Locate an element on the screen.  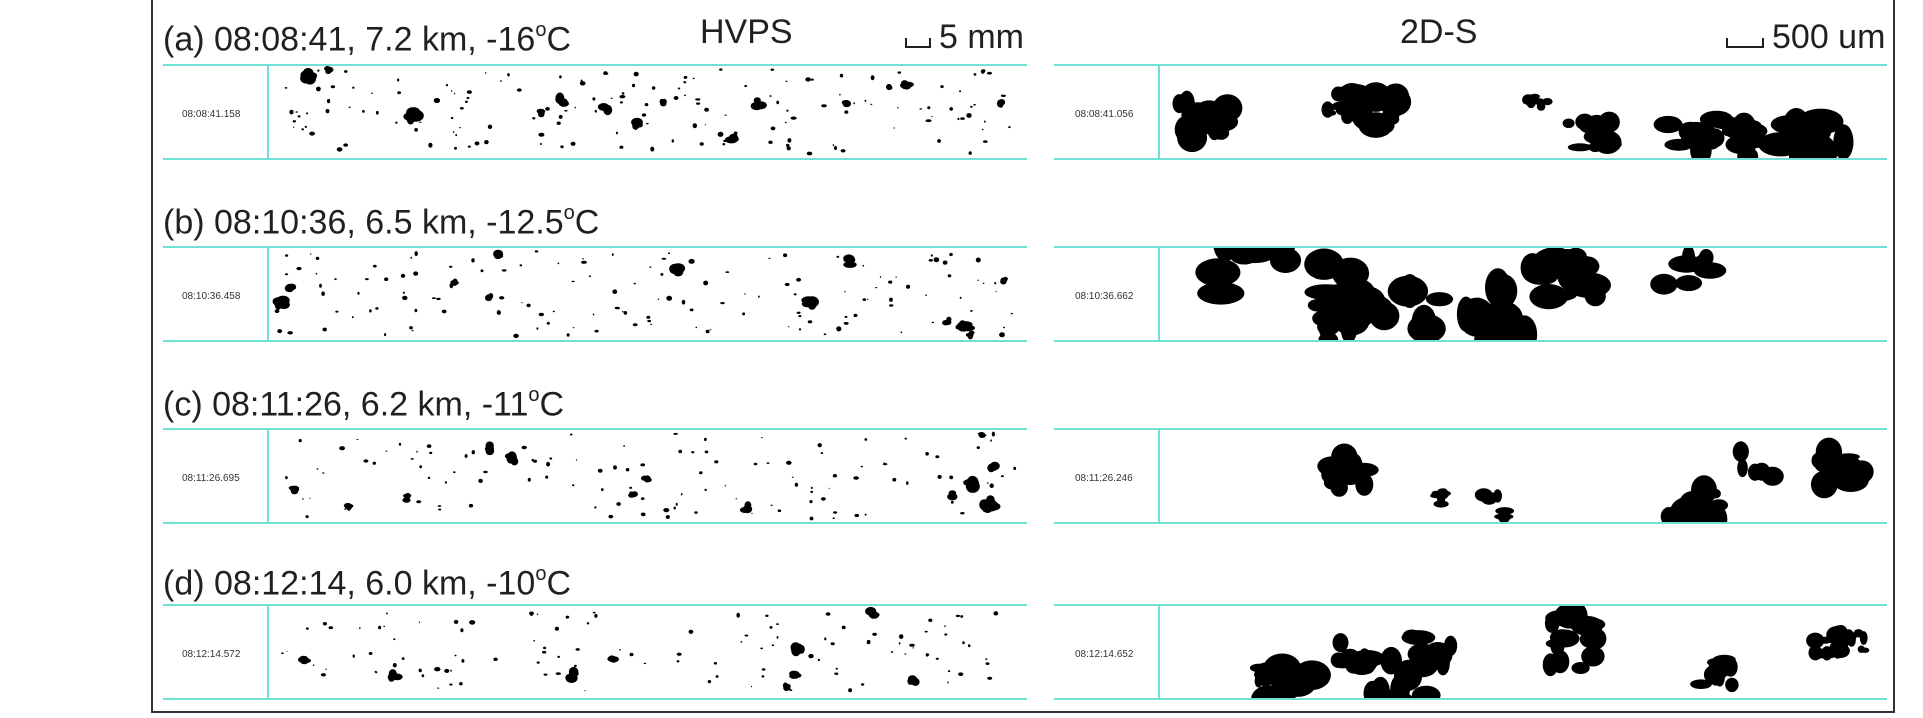
hvps-particles-a is located at coordinates (647, 111).